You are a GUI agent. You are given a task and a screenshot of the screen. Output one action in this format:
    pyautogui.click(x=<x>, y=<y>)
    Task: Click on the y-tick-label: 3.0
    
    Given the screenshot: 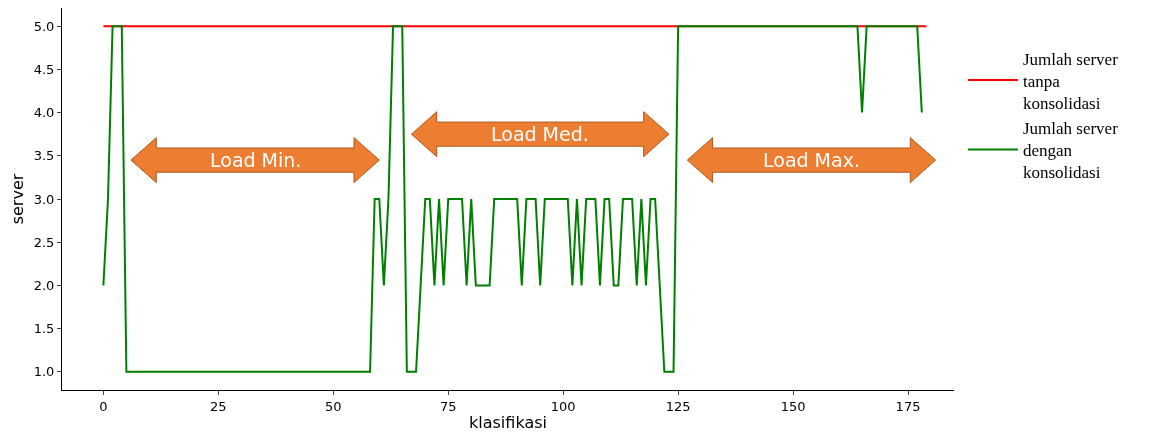 What is the action you would take?
    pyautogui.click(x=44, y=199)
    